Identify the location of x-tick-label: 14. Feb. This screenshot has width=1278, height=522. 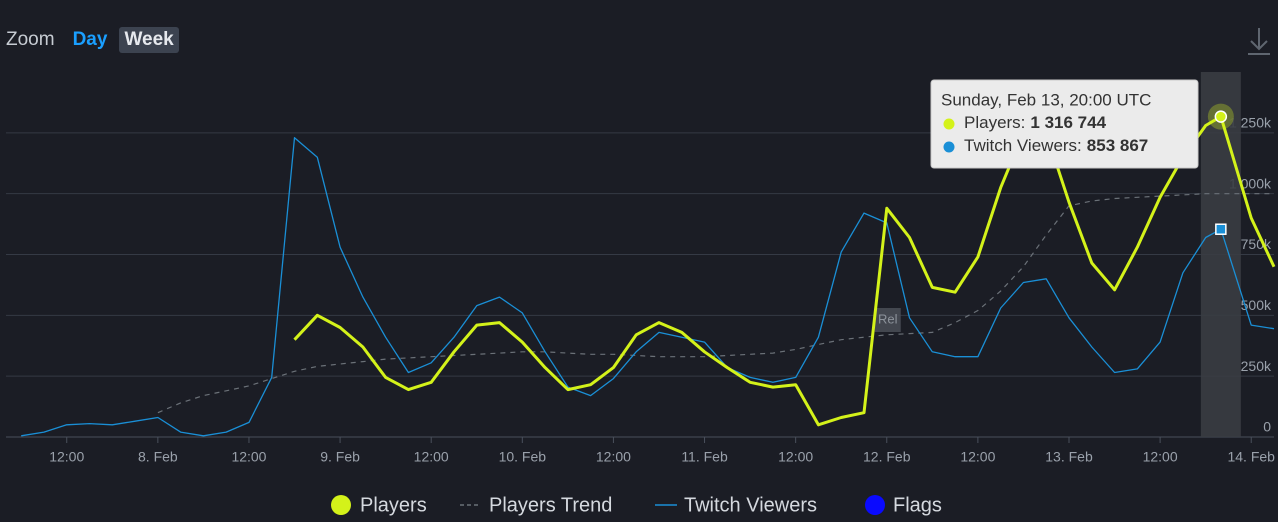
(1251, 457).